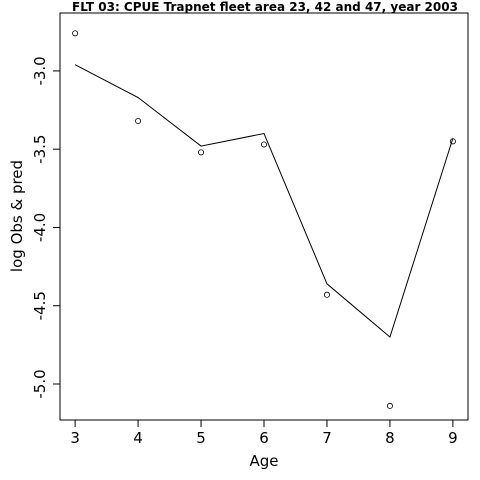  I want to click on y-tick-label: -4.0, so click(40, 227).